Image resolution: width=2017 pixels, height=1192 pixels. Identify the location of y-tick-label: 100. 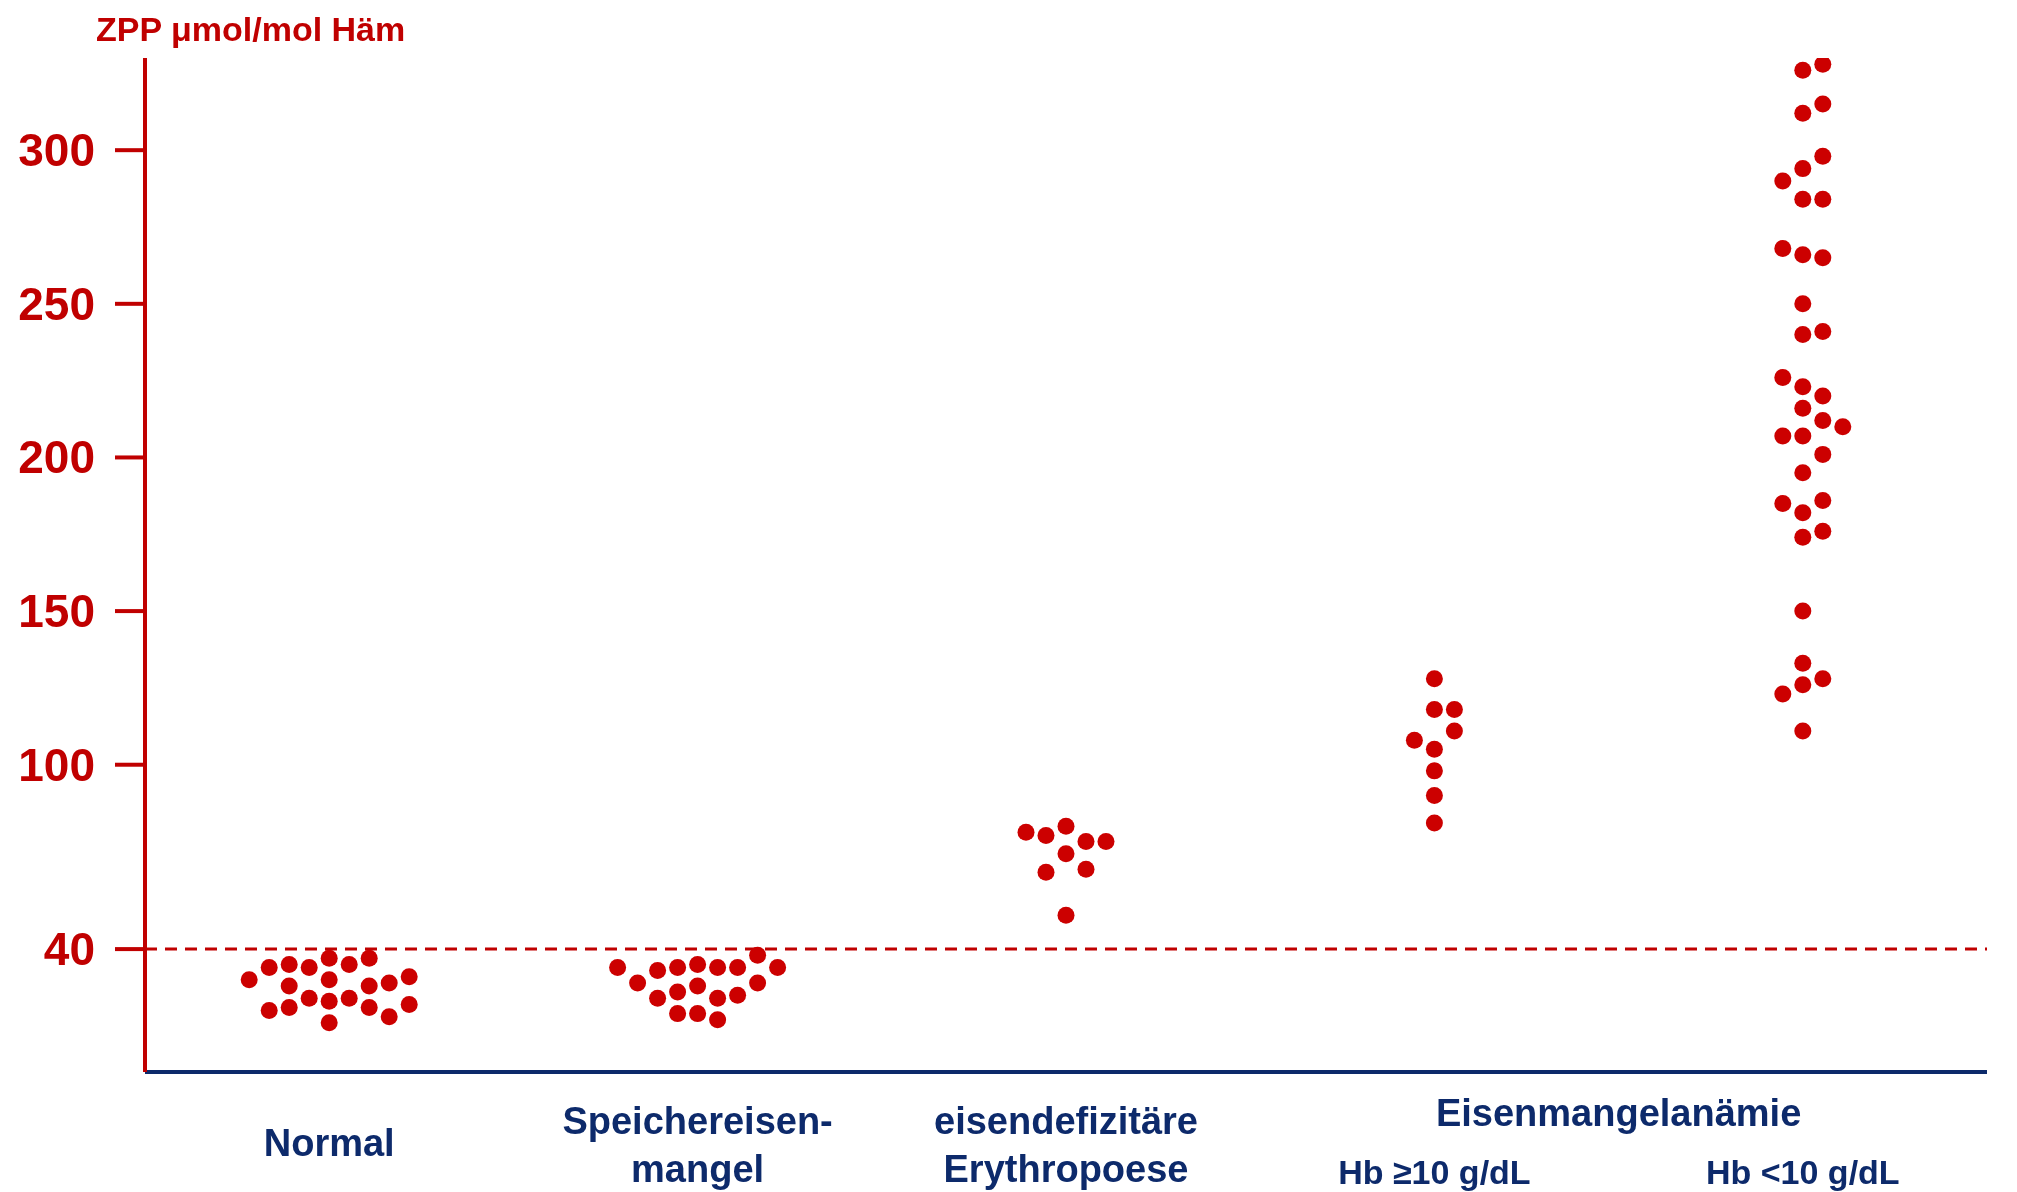
(56, 764).